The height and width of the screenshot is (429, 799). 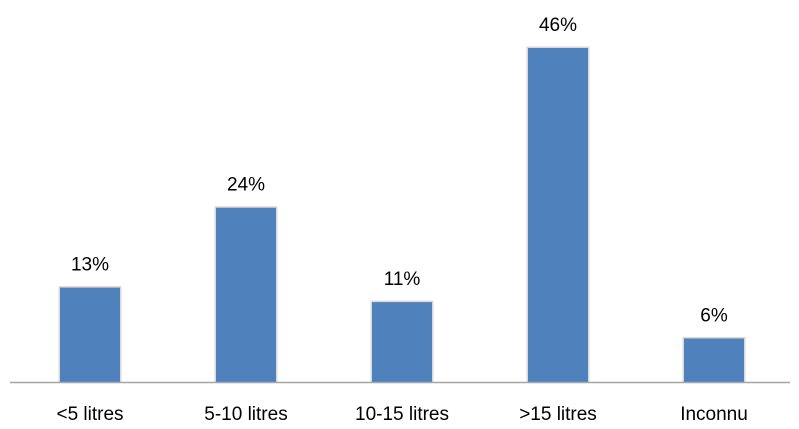 What do you see at coordinates (558, 25) in the screenshot?
I see `data-label: 46%` at bounding box center [558, 25].